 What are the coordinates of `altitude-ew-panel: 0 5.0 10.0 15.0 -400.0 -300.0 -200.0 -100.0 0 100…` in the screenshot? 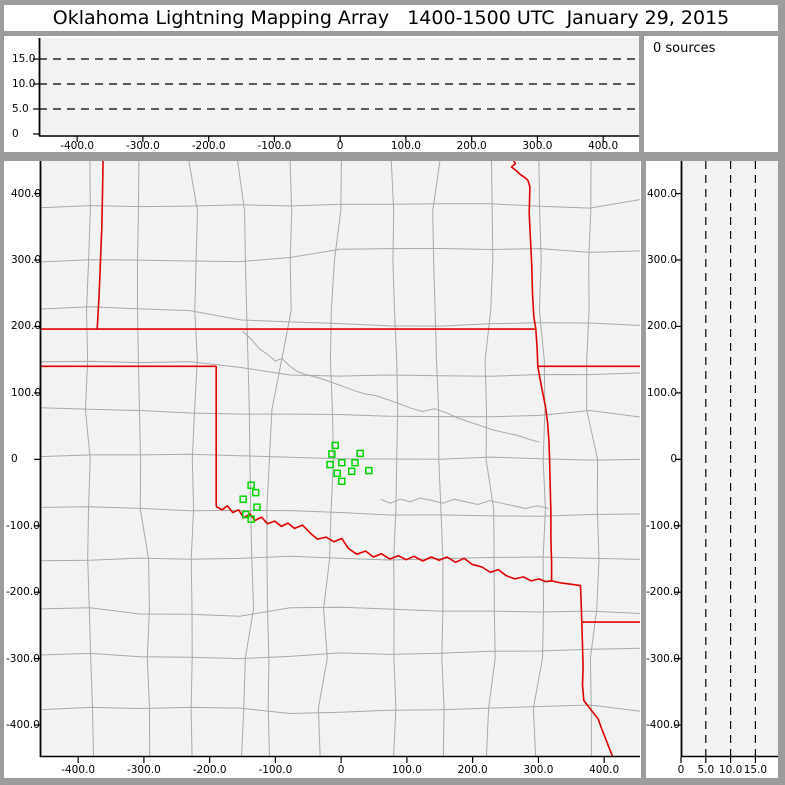 It's located at (321, 94).